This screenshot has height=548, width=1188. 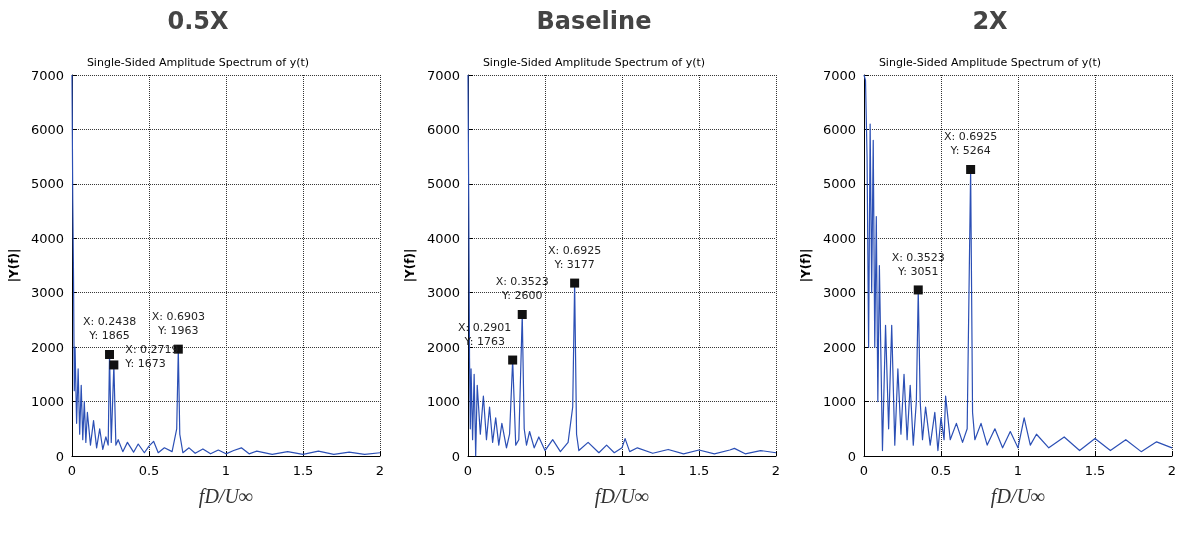 I want to click on annotation: X: 0.6925 Y: 5264, so click(x=971, y=144).